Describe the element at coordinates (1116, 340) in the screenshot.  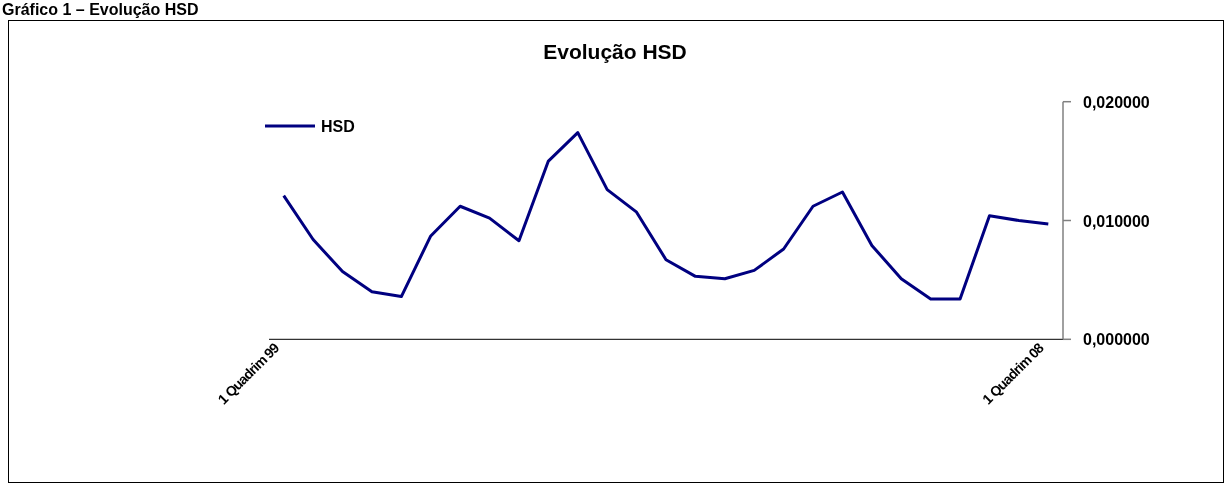
I see `y-tick-label: 0,000000` at that location.